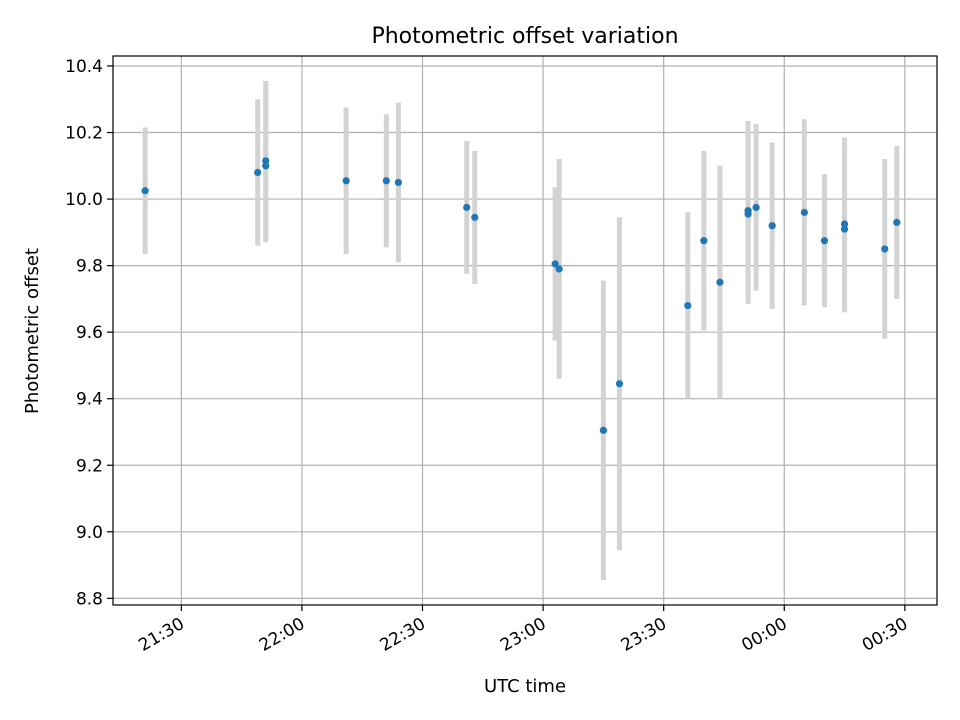  Describe the element at coordinates (89, 466) in the screenshot. I see `y-tick-label: 9.2` at that location.